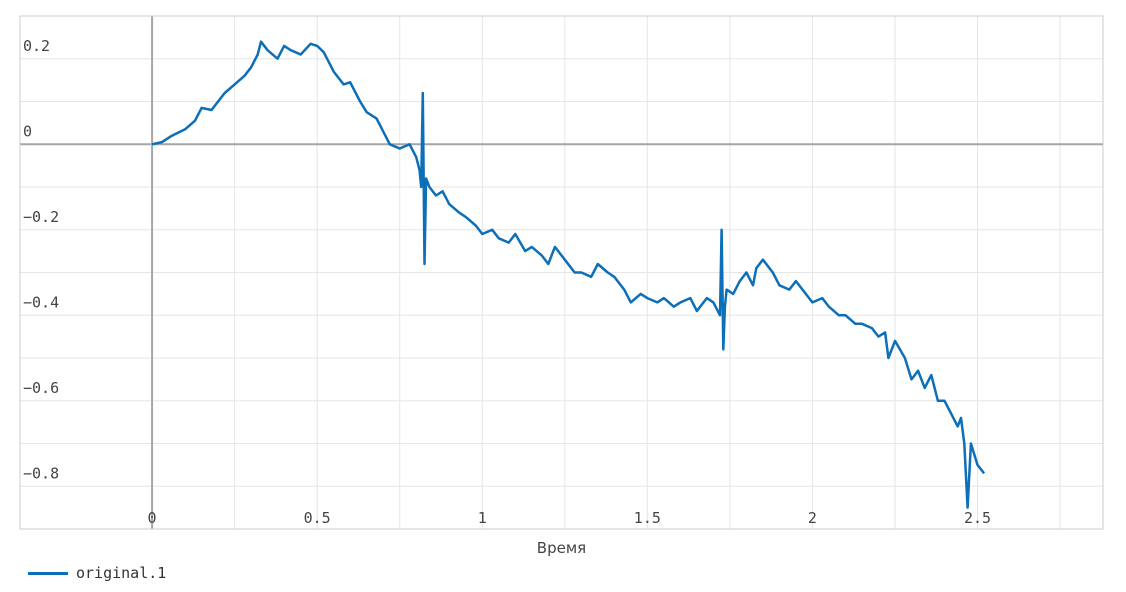 This screenshot has height=592, width=1126. I want to click on x-tick-label: 0, so click(152, 518).